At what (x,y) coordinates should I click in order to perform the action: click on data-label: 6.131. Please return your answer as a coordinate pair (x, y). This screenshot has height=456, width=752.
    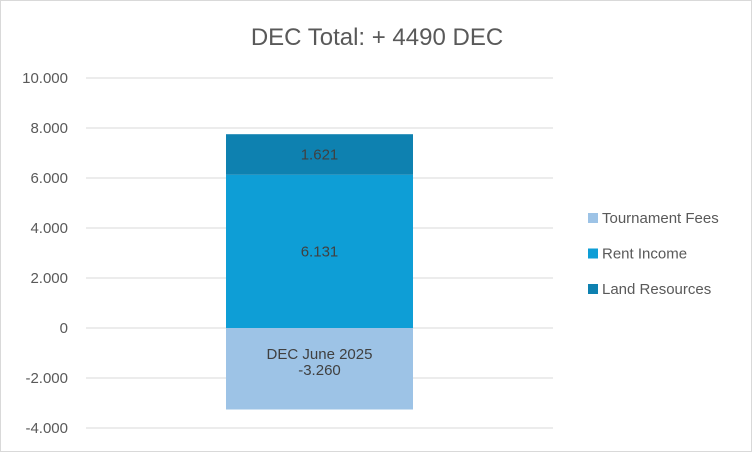
    Looking at the image, I should click on (320, 251).